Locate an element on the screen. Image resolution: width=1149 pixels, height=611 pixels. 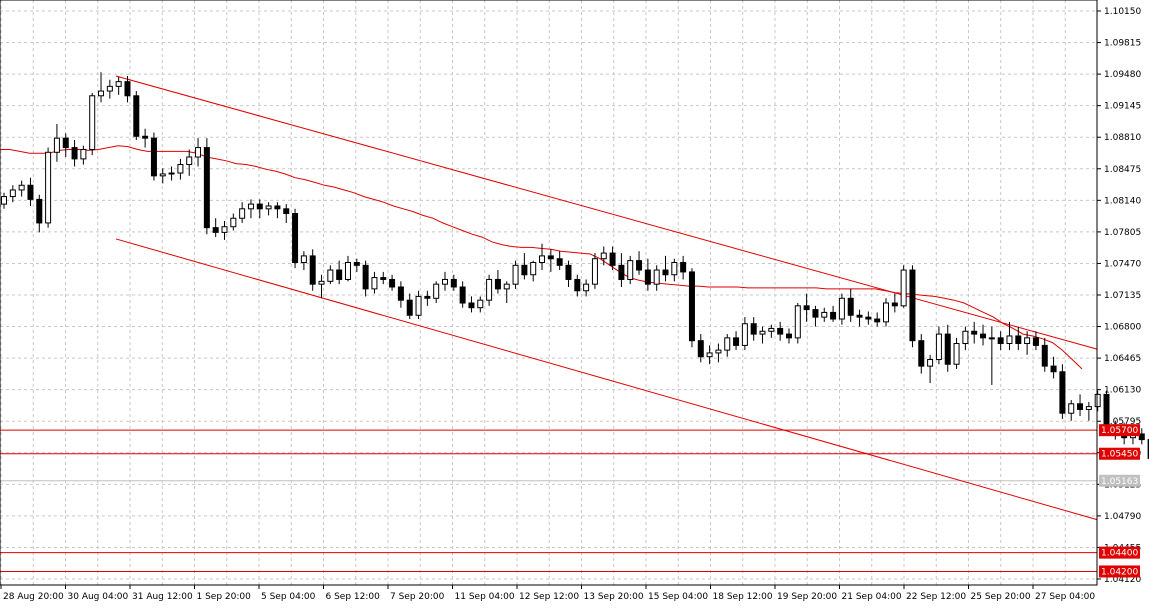
level-tag-label: 1.05450 is located at coordinates (1119, 455).